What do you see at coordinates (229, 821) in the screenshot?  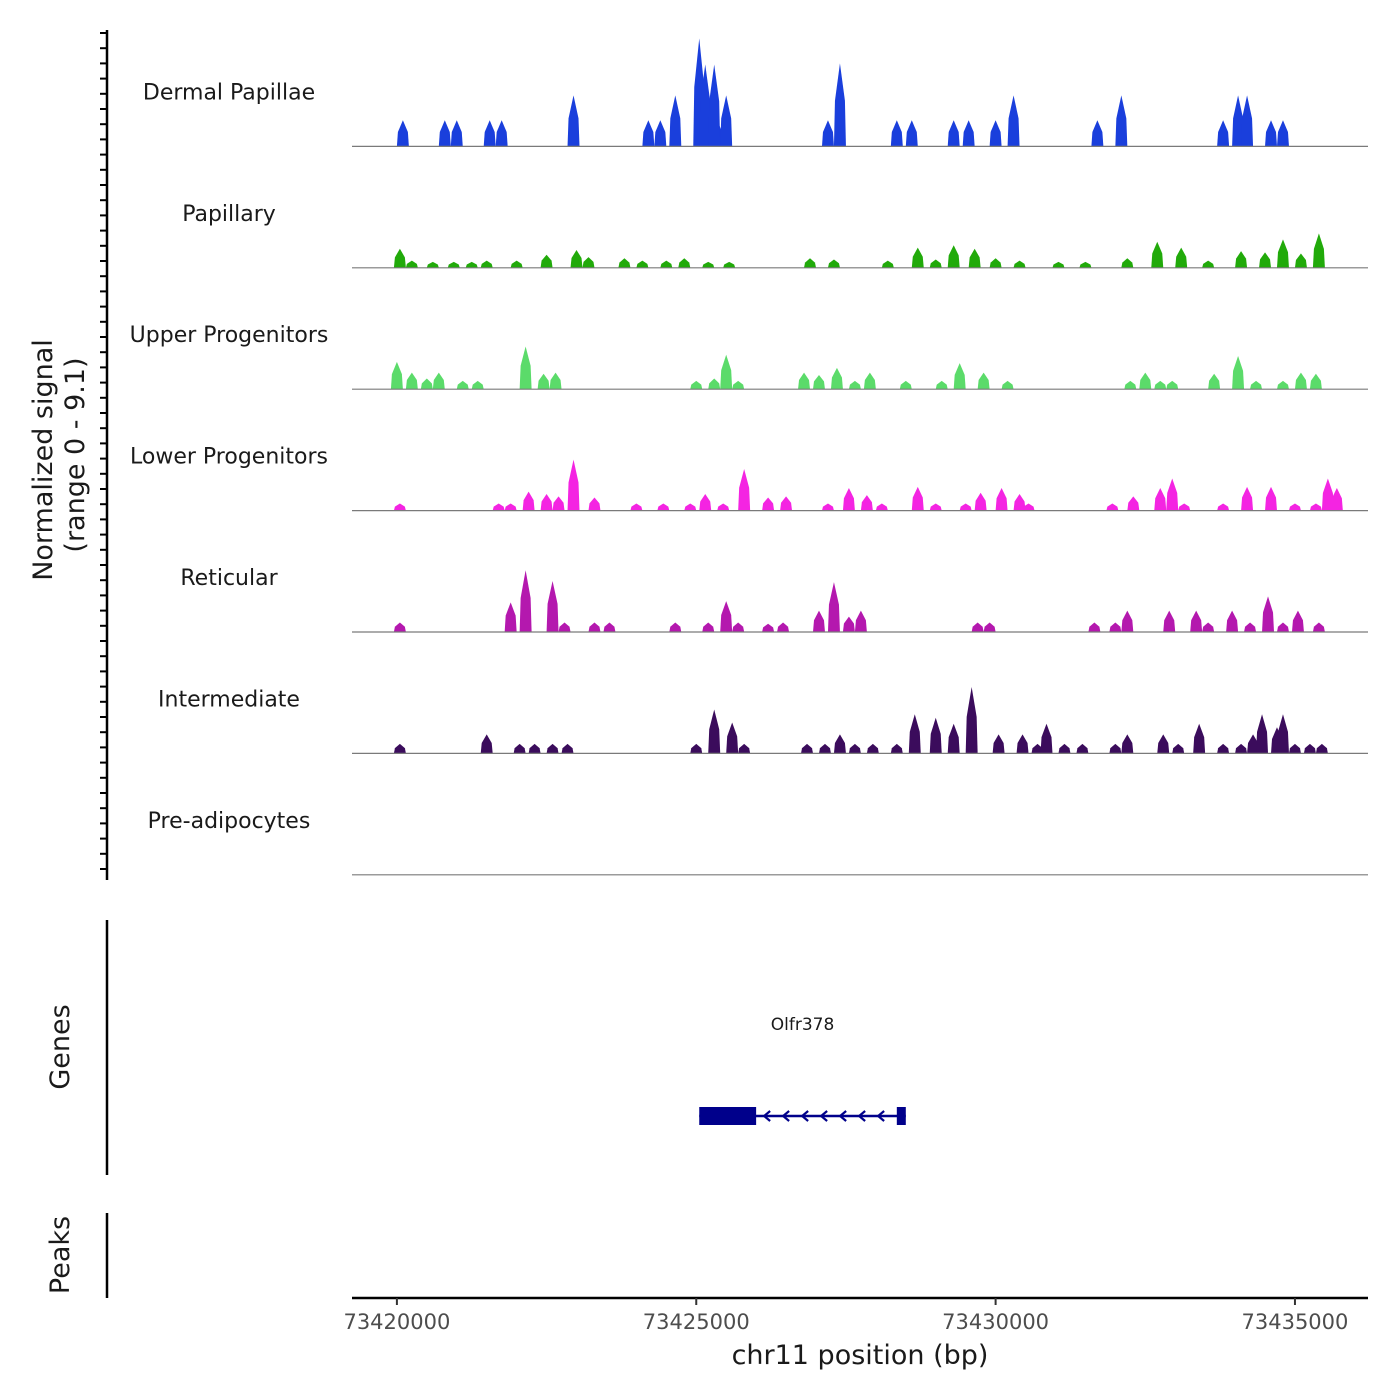 I see `track-label: Pre-adipocytes` at bounding box center [229, 821].